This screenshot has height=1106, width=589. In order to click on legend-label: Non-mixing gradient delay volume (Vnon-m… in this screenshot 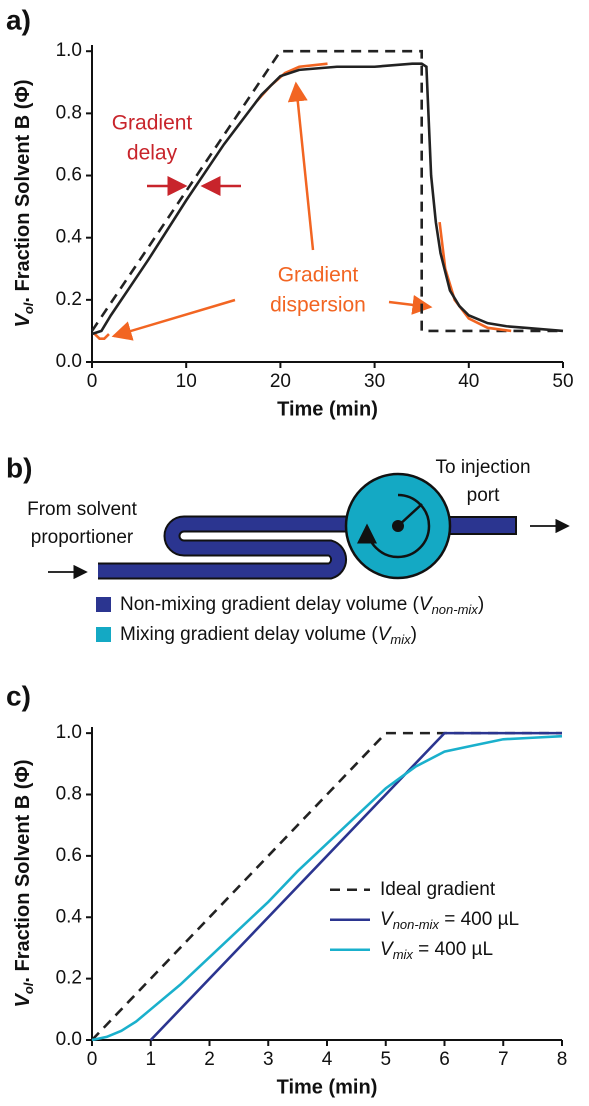, I will do `click(302, 605)`.